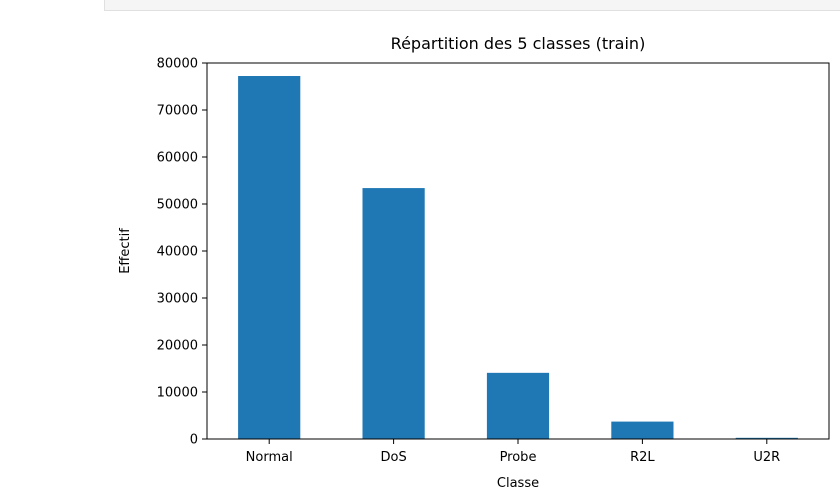  What do you see at coordinates (177, 158) in the screenshot?
I see `y-tick-label: 60000` at bounding box center [177, 158].